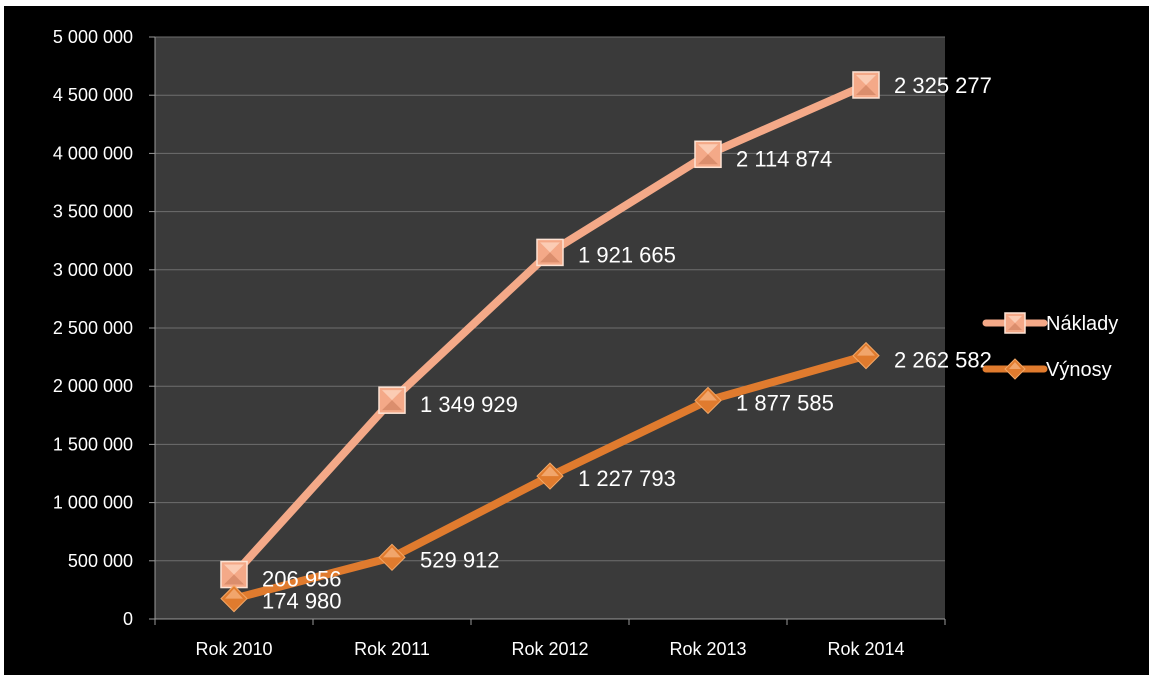 The height and width of the screenshot is (675, 1149). What do you see at coordinates (469, 404) in the screenshot?
I see `data-label: 1 349 929` at bounding box center [469, 404].